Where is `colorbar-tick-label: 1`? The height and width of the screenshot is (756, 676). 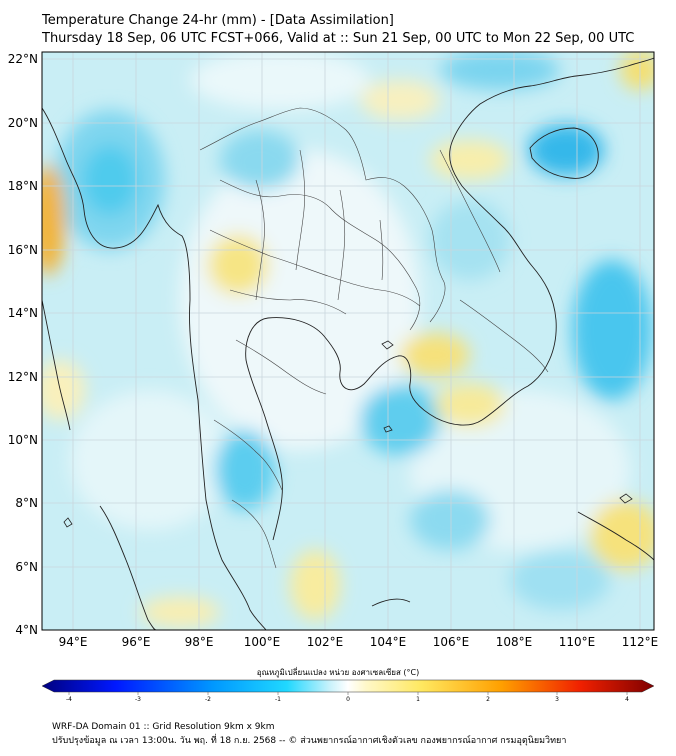 colorbar-tick-label: 1 is located at coordinates (418, 699).